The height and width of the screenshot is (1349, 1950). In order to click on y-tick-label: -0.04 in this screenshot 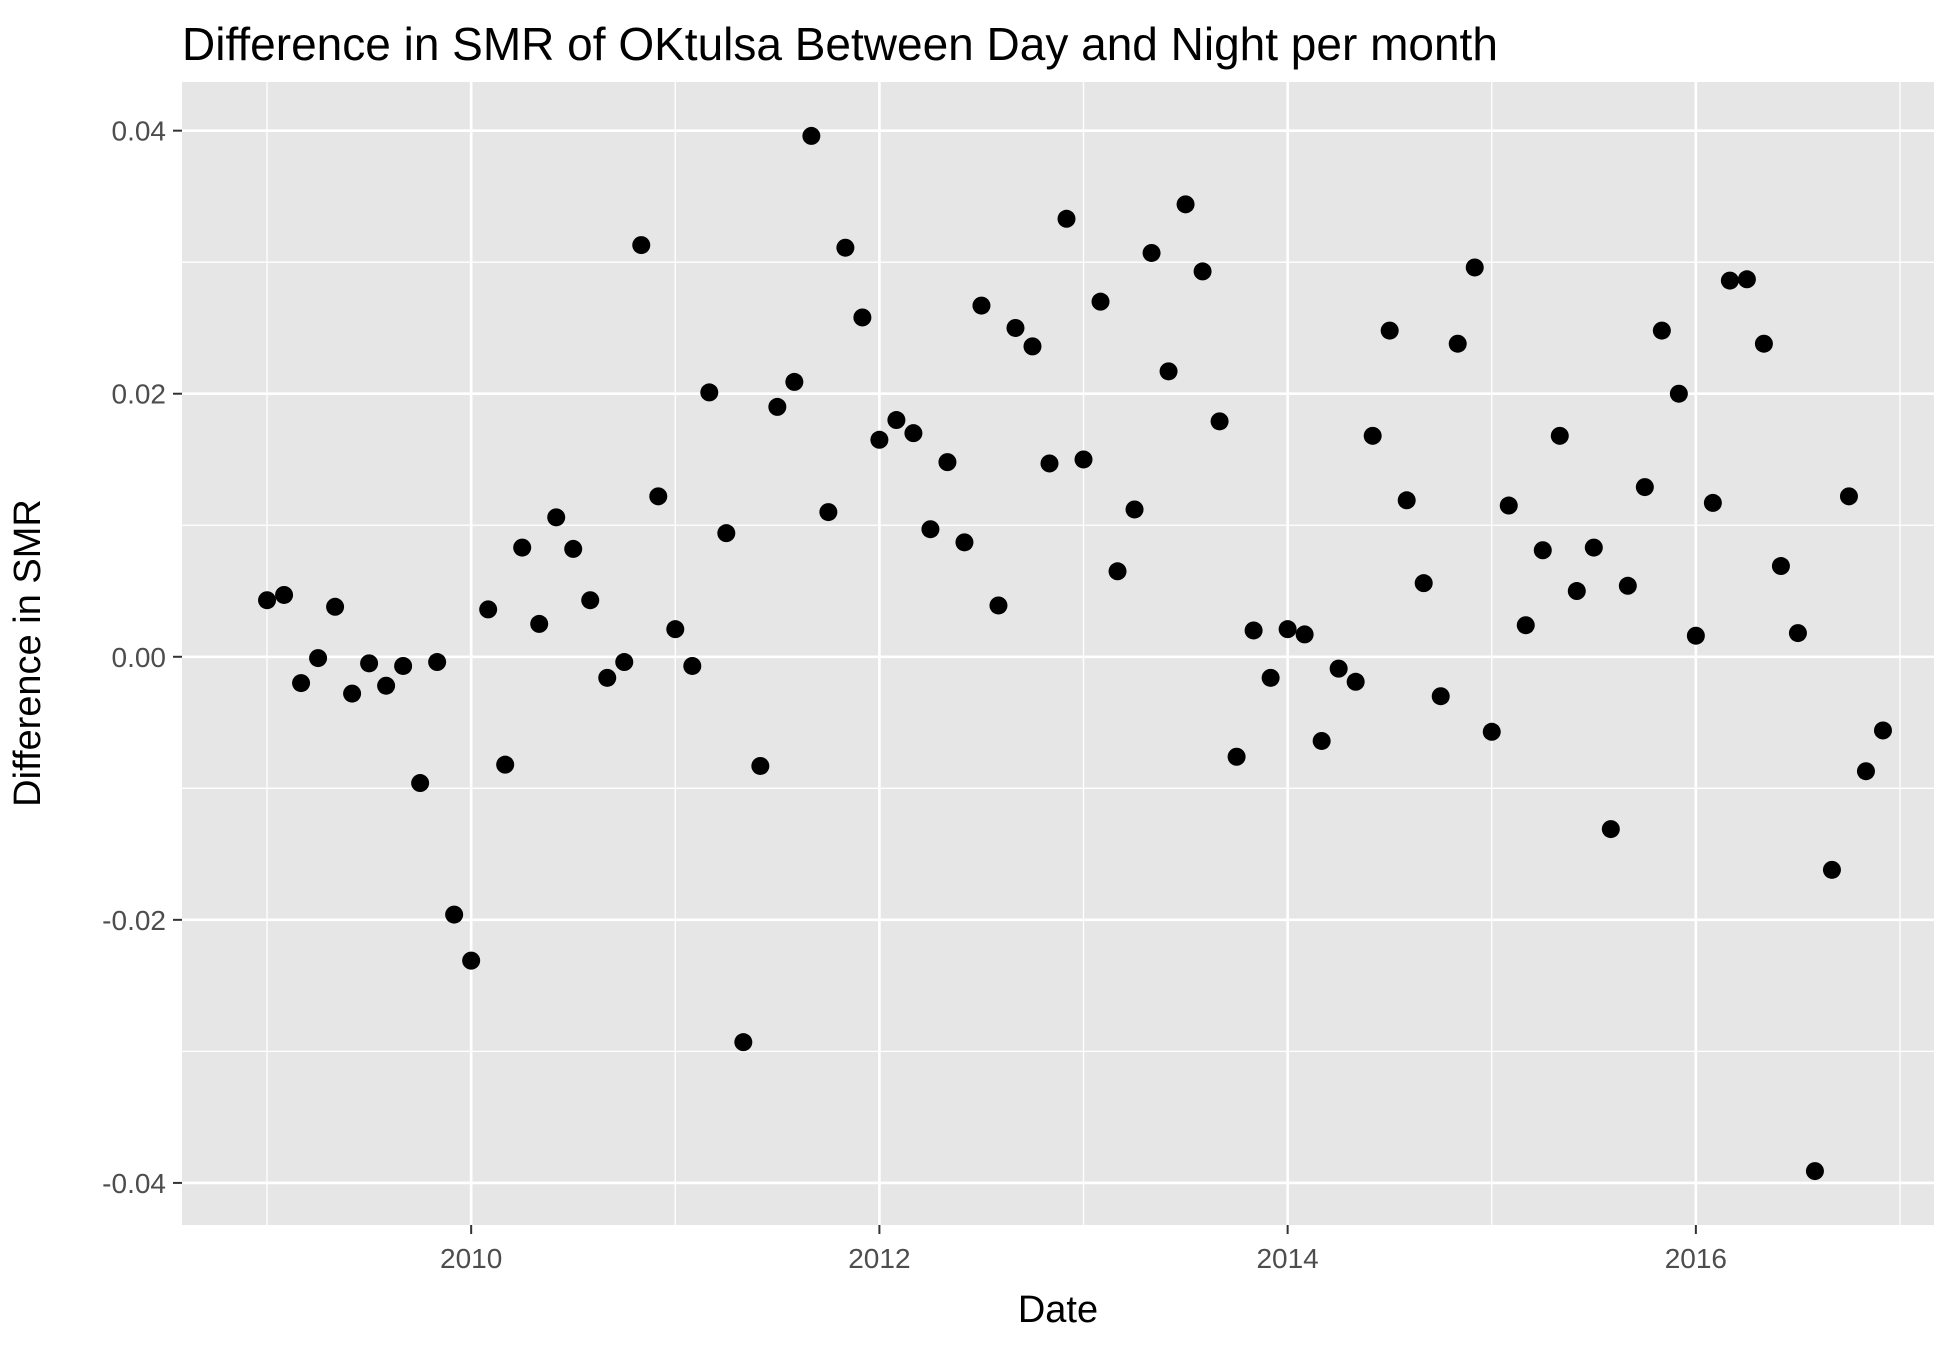, I will do `click(134, 1183)`.